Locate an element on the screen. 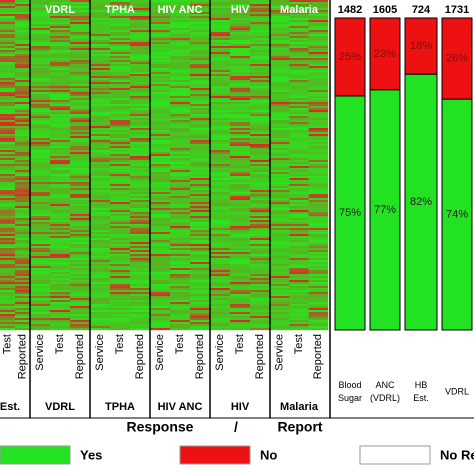 The image size is (474, 474). value-label: 77% is located at coordinates (385, 210).